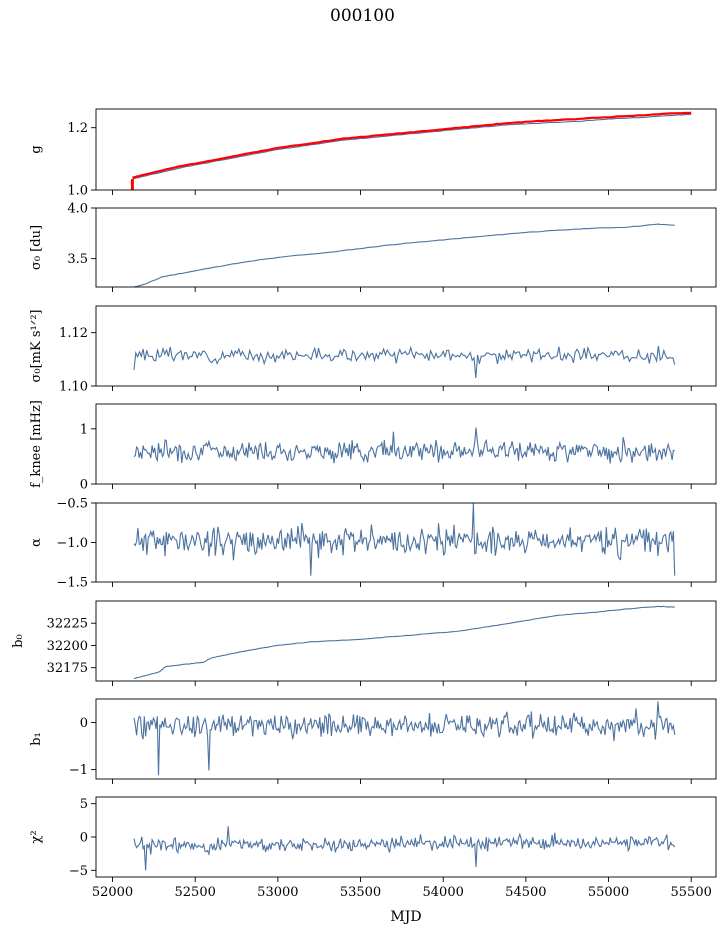 The width and height of the screenshot is (725, 936). Describe the element at coordinates (77, 128) in the screenshot. I see `y-tick-label: 1.2` at that location.